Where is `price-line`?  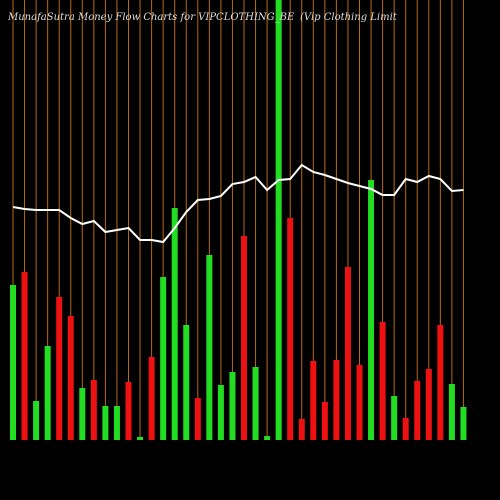
price-line is located at coordinates (238, 203).